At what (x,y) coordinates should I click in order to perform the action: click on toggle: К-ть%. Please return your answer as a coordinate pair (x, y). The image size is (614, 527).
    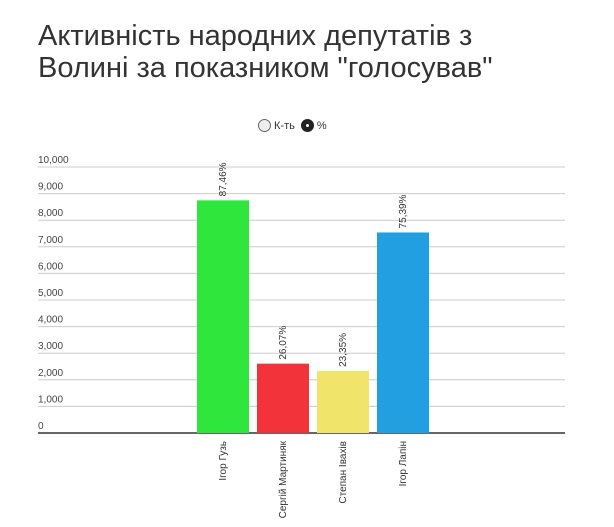
    Looking at the image, I should click on (292, 125).